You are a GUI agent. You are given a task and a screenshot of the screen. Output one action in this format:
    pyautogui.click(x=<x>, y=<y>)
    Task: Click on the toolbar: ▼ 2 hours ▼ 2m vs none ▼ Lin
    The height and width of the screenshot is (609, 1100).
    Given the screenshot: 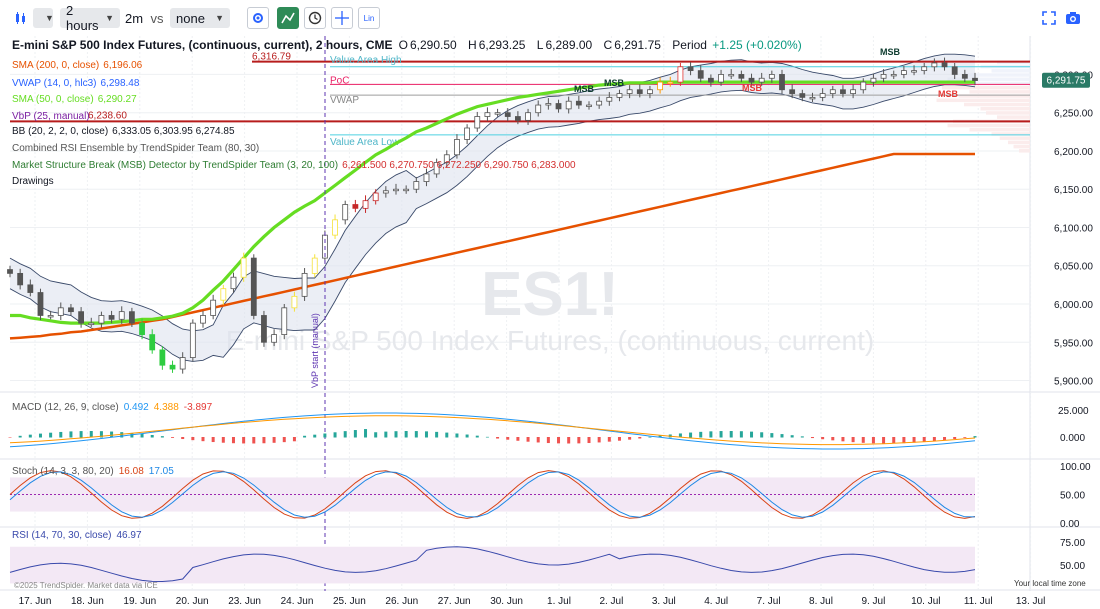 What is the action you would take?
    pyautogui.click(x=550, y=18)
    